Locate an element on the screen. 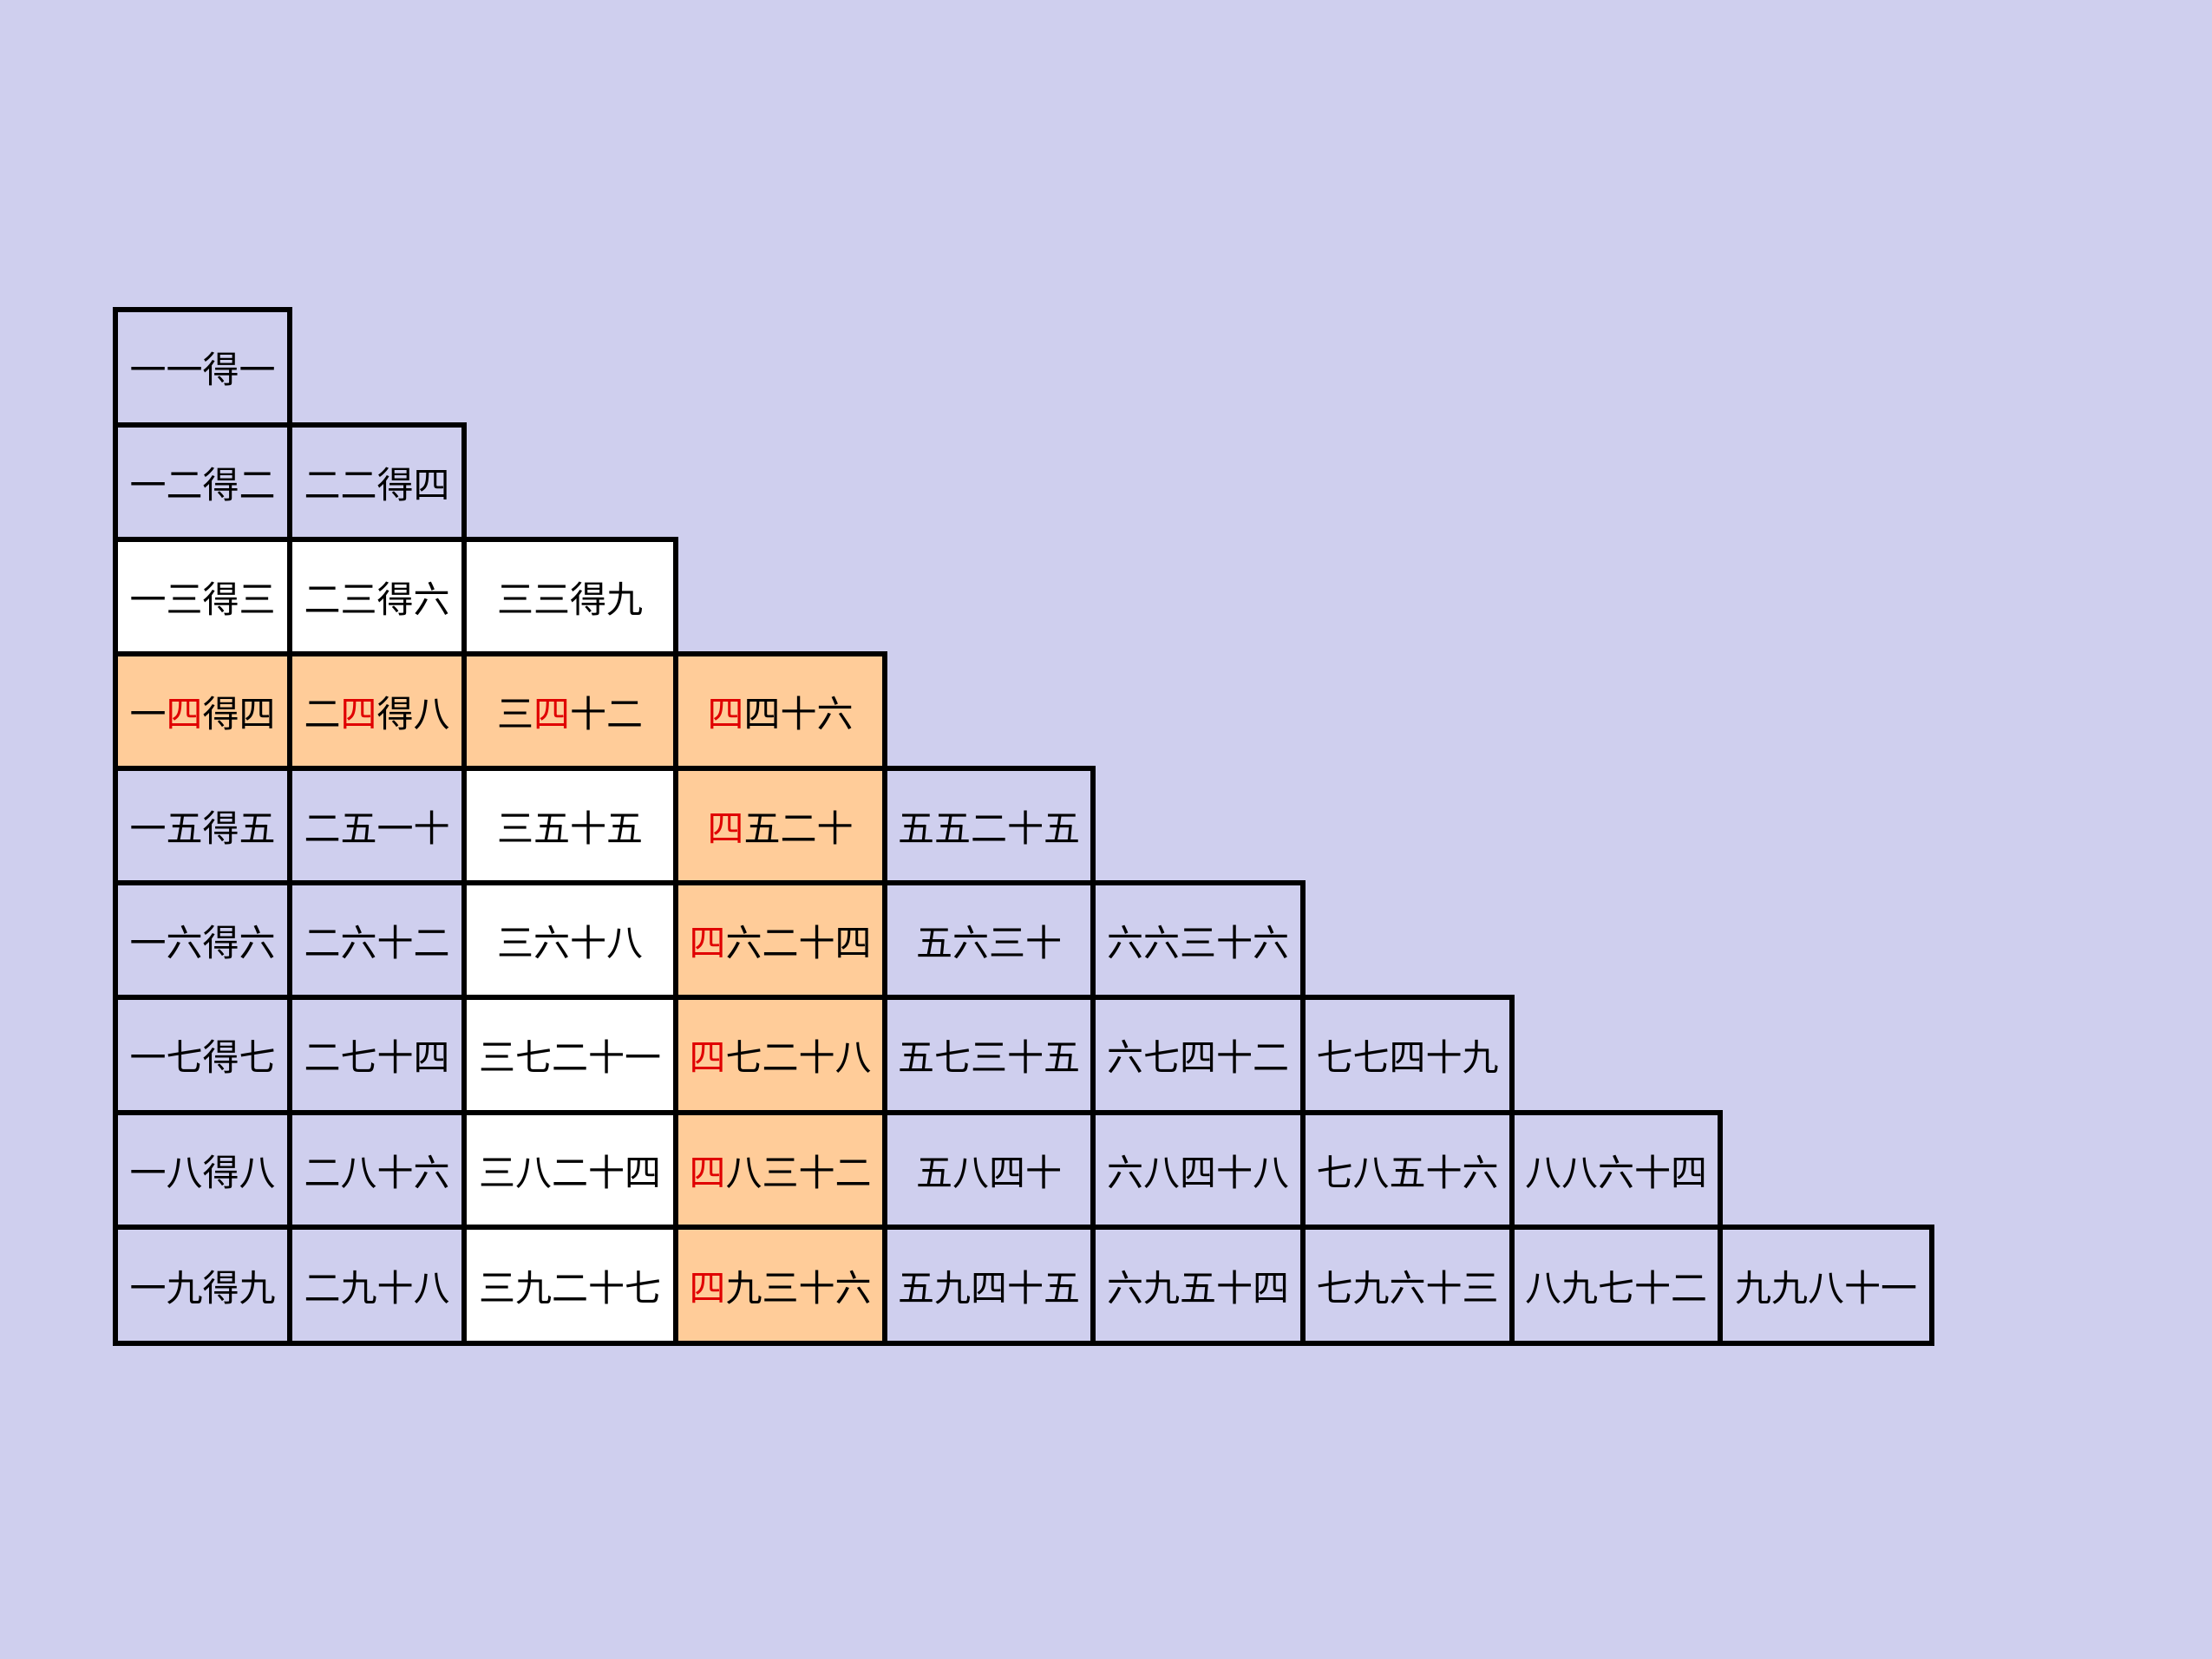 The image size is (2212, 1659). table-cell: 五六三十 is located at coordinates (989, 940).